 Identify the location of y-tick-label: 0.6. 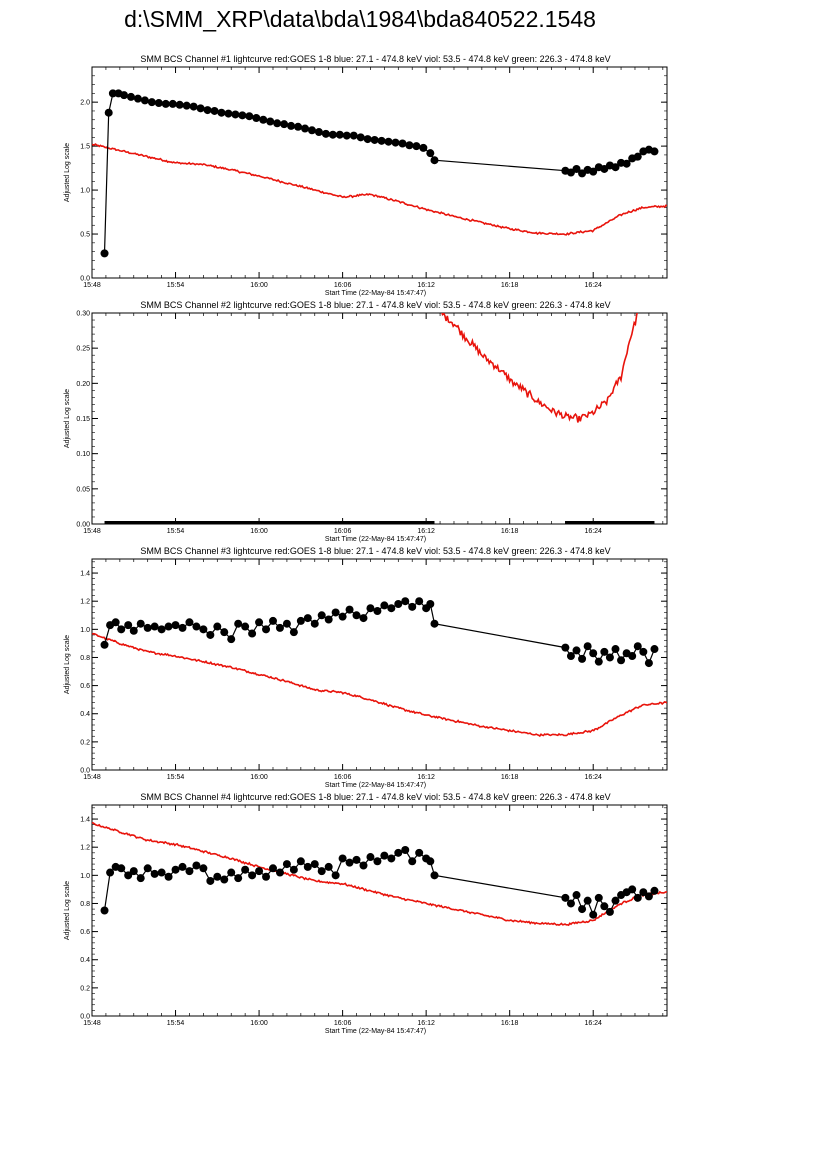
(85, 686).